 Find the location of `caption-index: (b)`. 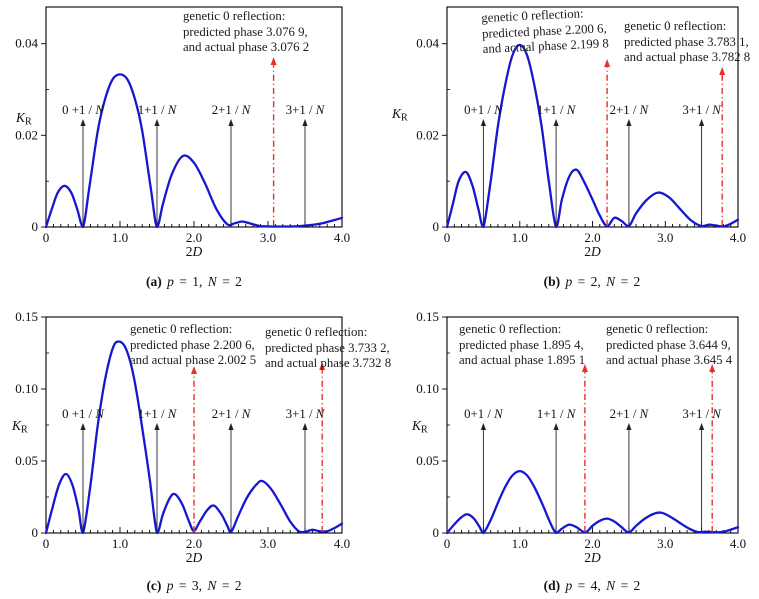

caption-index: (b) is located at coordinates (552, 281).